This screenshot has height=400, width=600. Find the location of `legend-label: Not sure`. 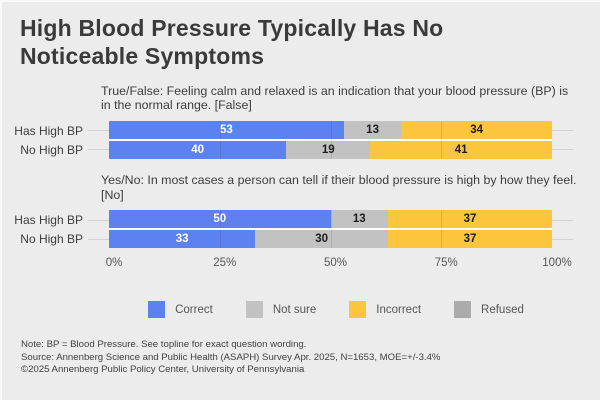

legend-label: Not sure is located at coordinates (294, 309).